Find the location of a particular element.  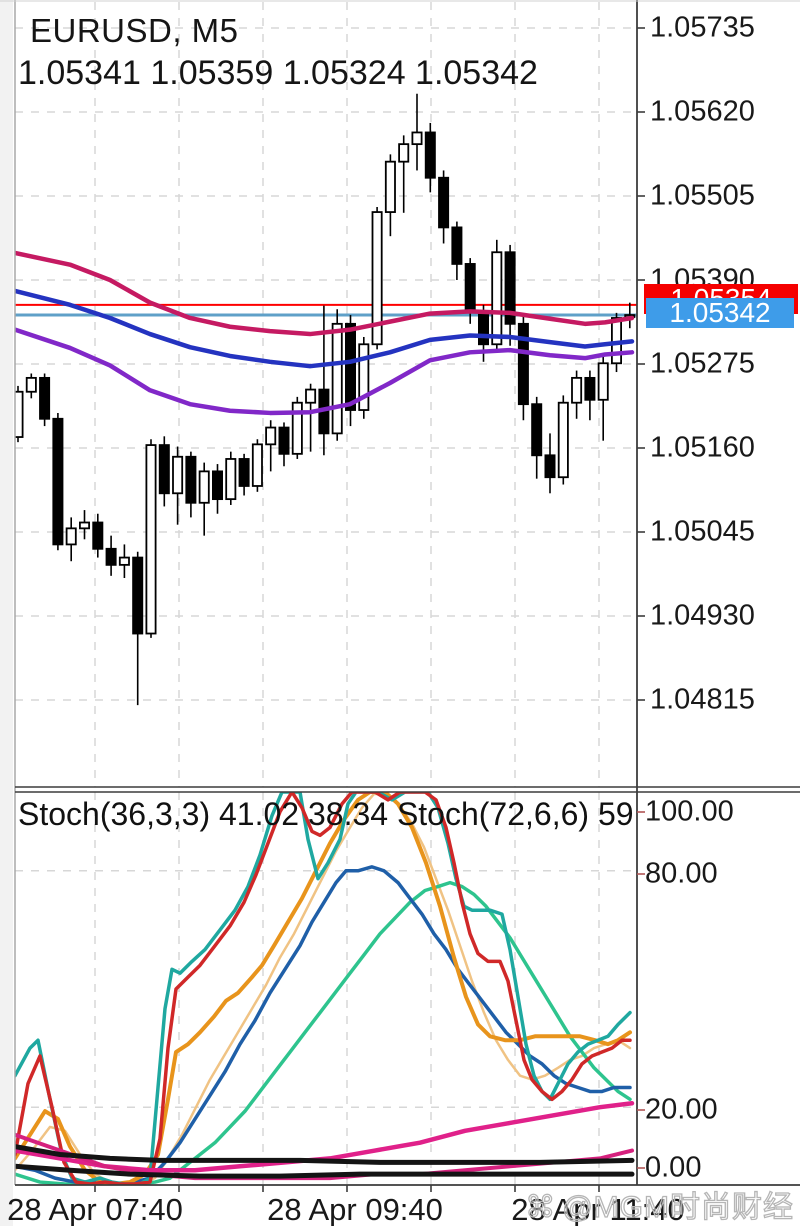

stoch-black1 is located at coordinates (325, 1154).